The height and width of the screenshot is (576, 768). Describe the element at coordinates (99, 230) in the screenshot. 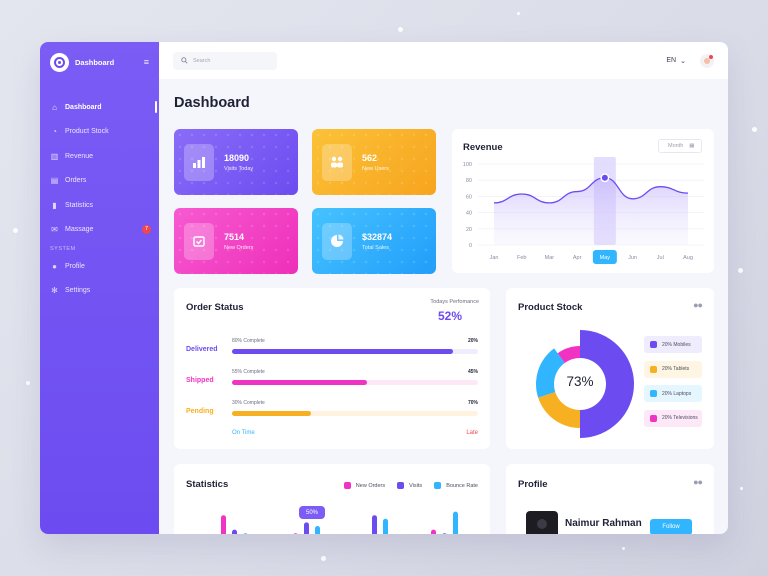

I see `sidebar-item-massage: ✉ Massage 7` at that location.